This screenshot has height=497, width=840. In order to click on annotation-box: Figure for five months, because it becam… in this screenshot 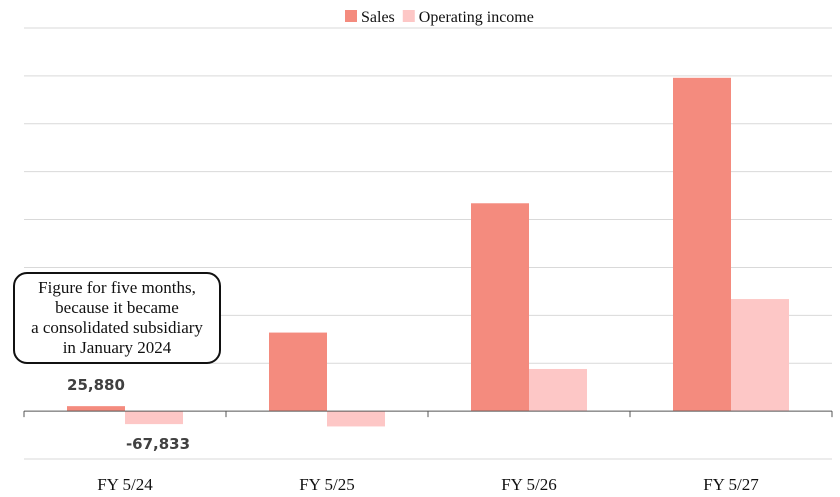, I will do `click(117, 318)`.